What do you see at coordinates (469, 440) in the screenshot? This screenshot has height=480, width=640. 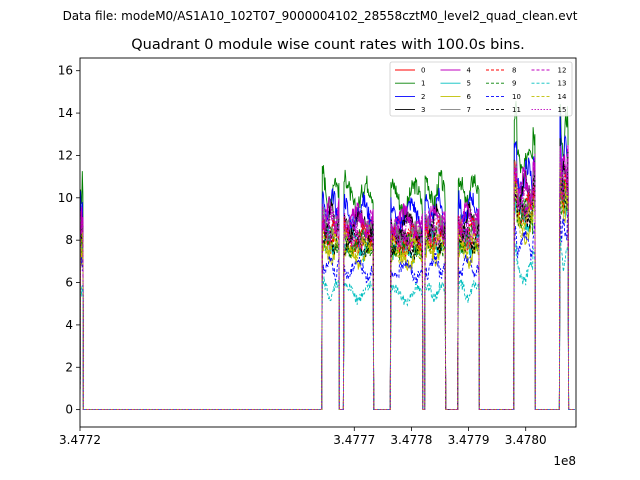 I see `x-tick-label: 3.4779` at bounding box center [469, 440].